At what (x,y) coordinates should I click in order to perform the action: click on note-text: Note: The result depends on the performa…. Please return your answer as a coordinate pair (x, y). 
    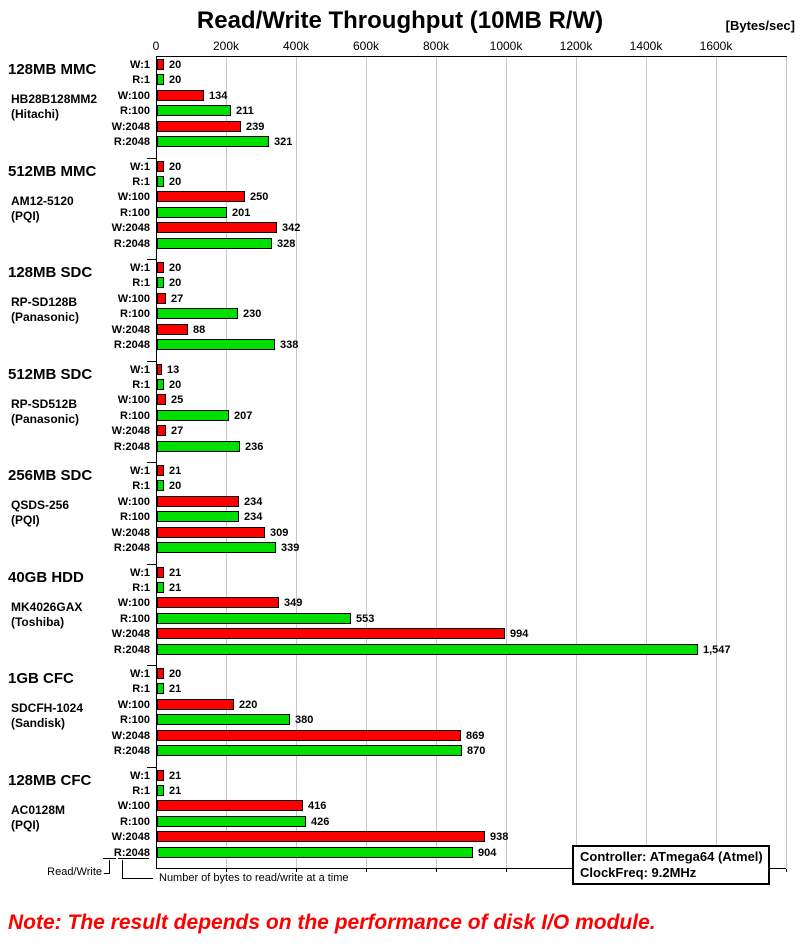
    Looking at the image, I should click on (332, 922).